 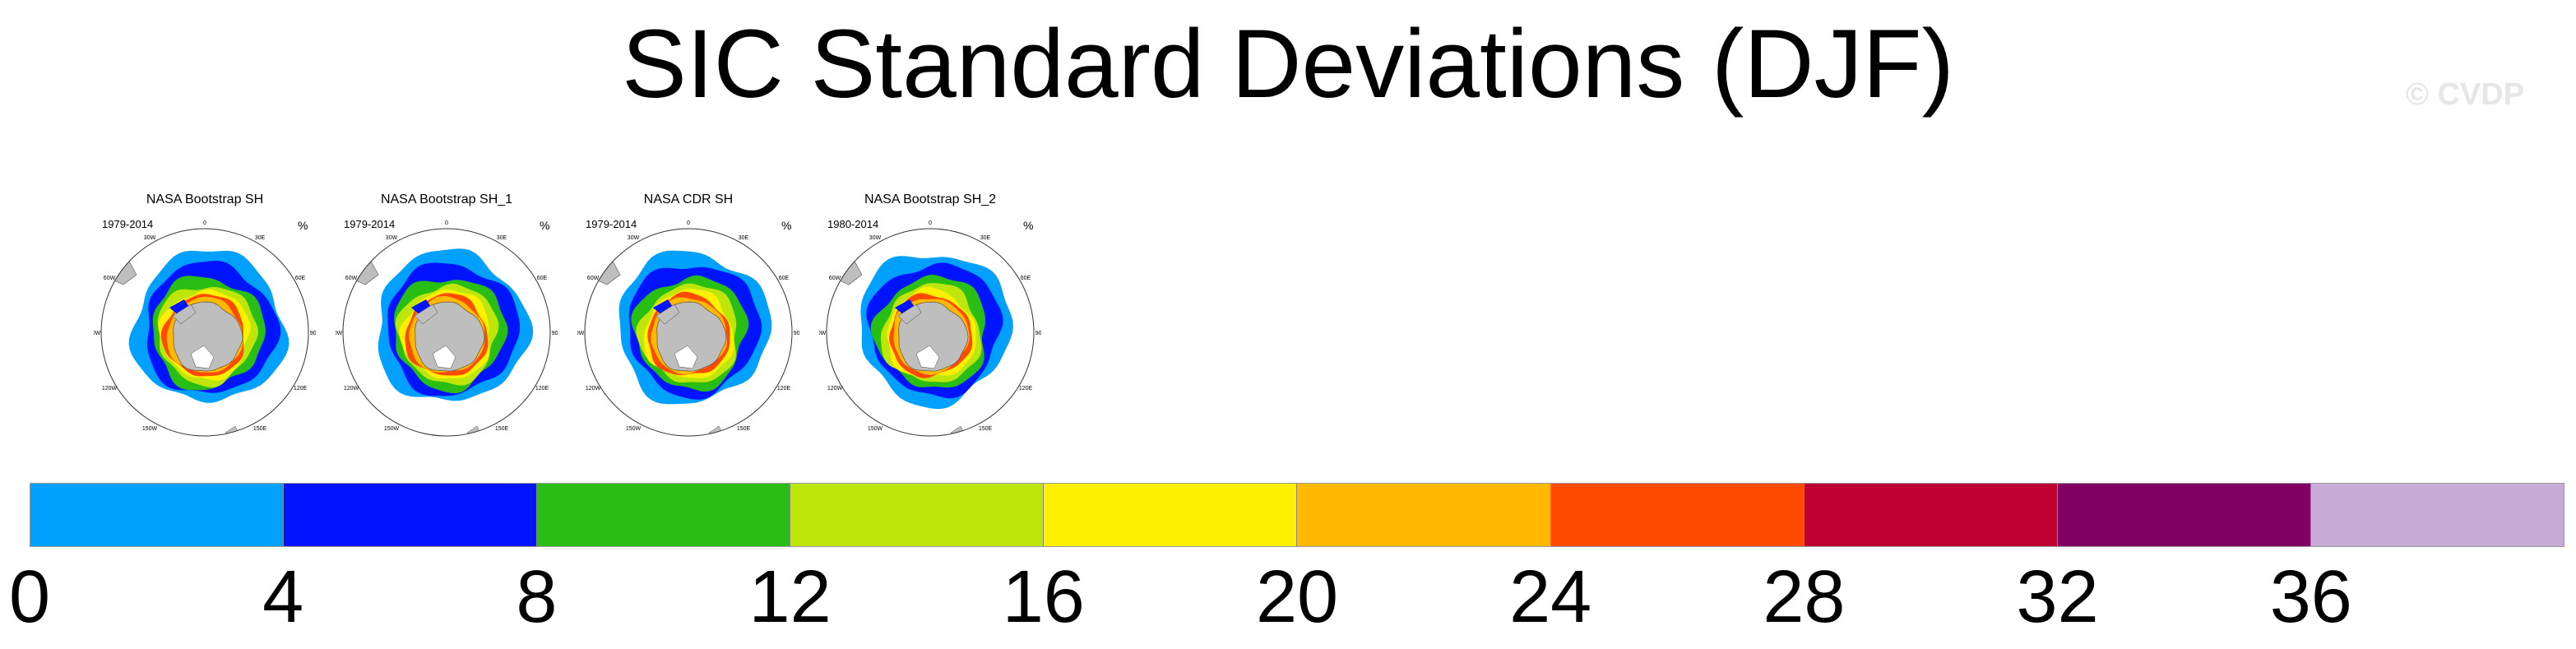 I want to click on colorbar-tick-label: 8, so click(x=537, y=597).